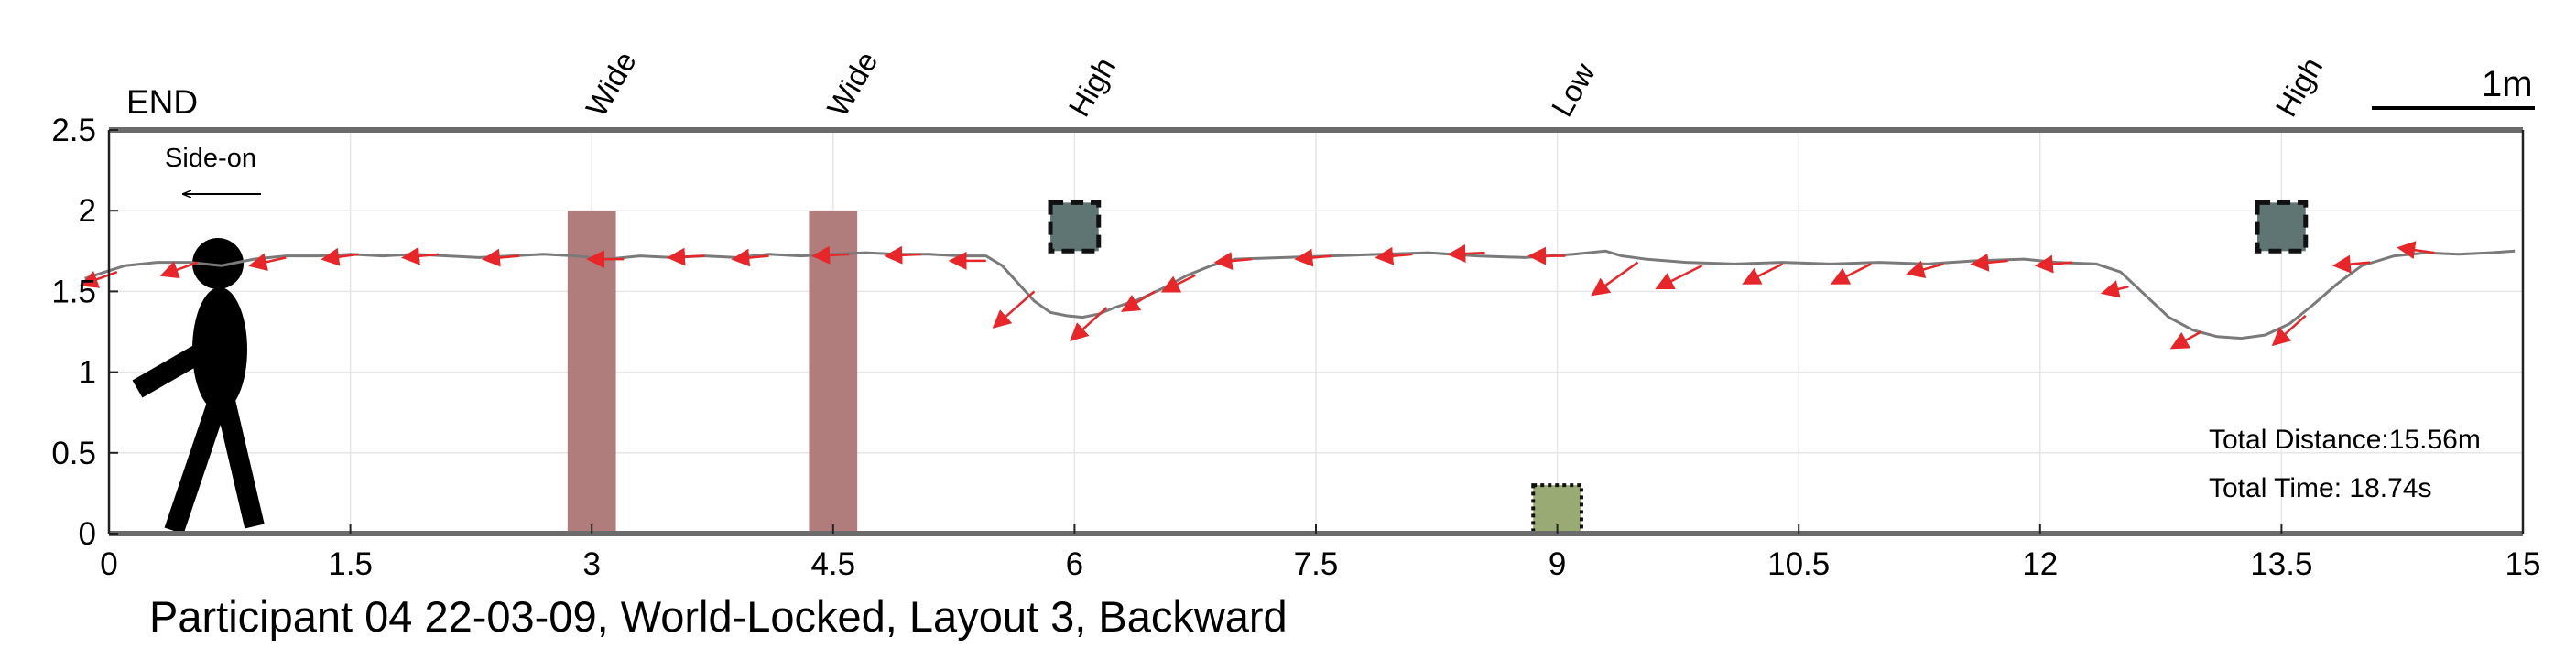  What do you see at coordinates (218, 263) in the screenshot?
I see `walker-head-icon` at bounding box center [218, 263].